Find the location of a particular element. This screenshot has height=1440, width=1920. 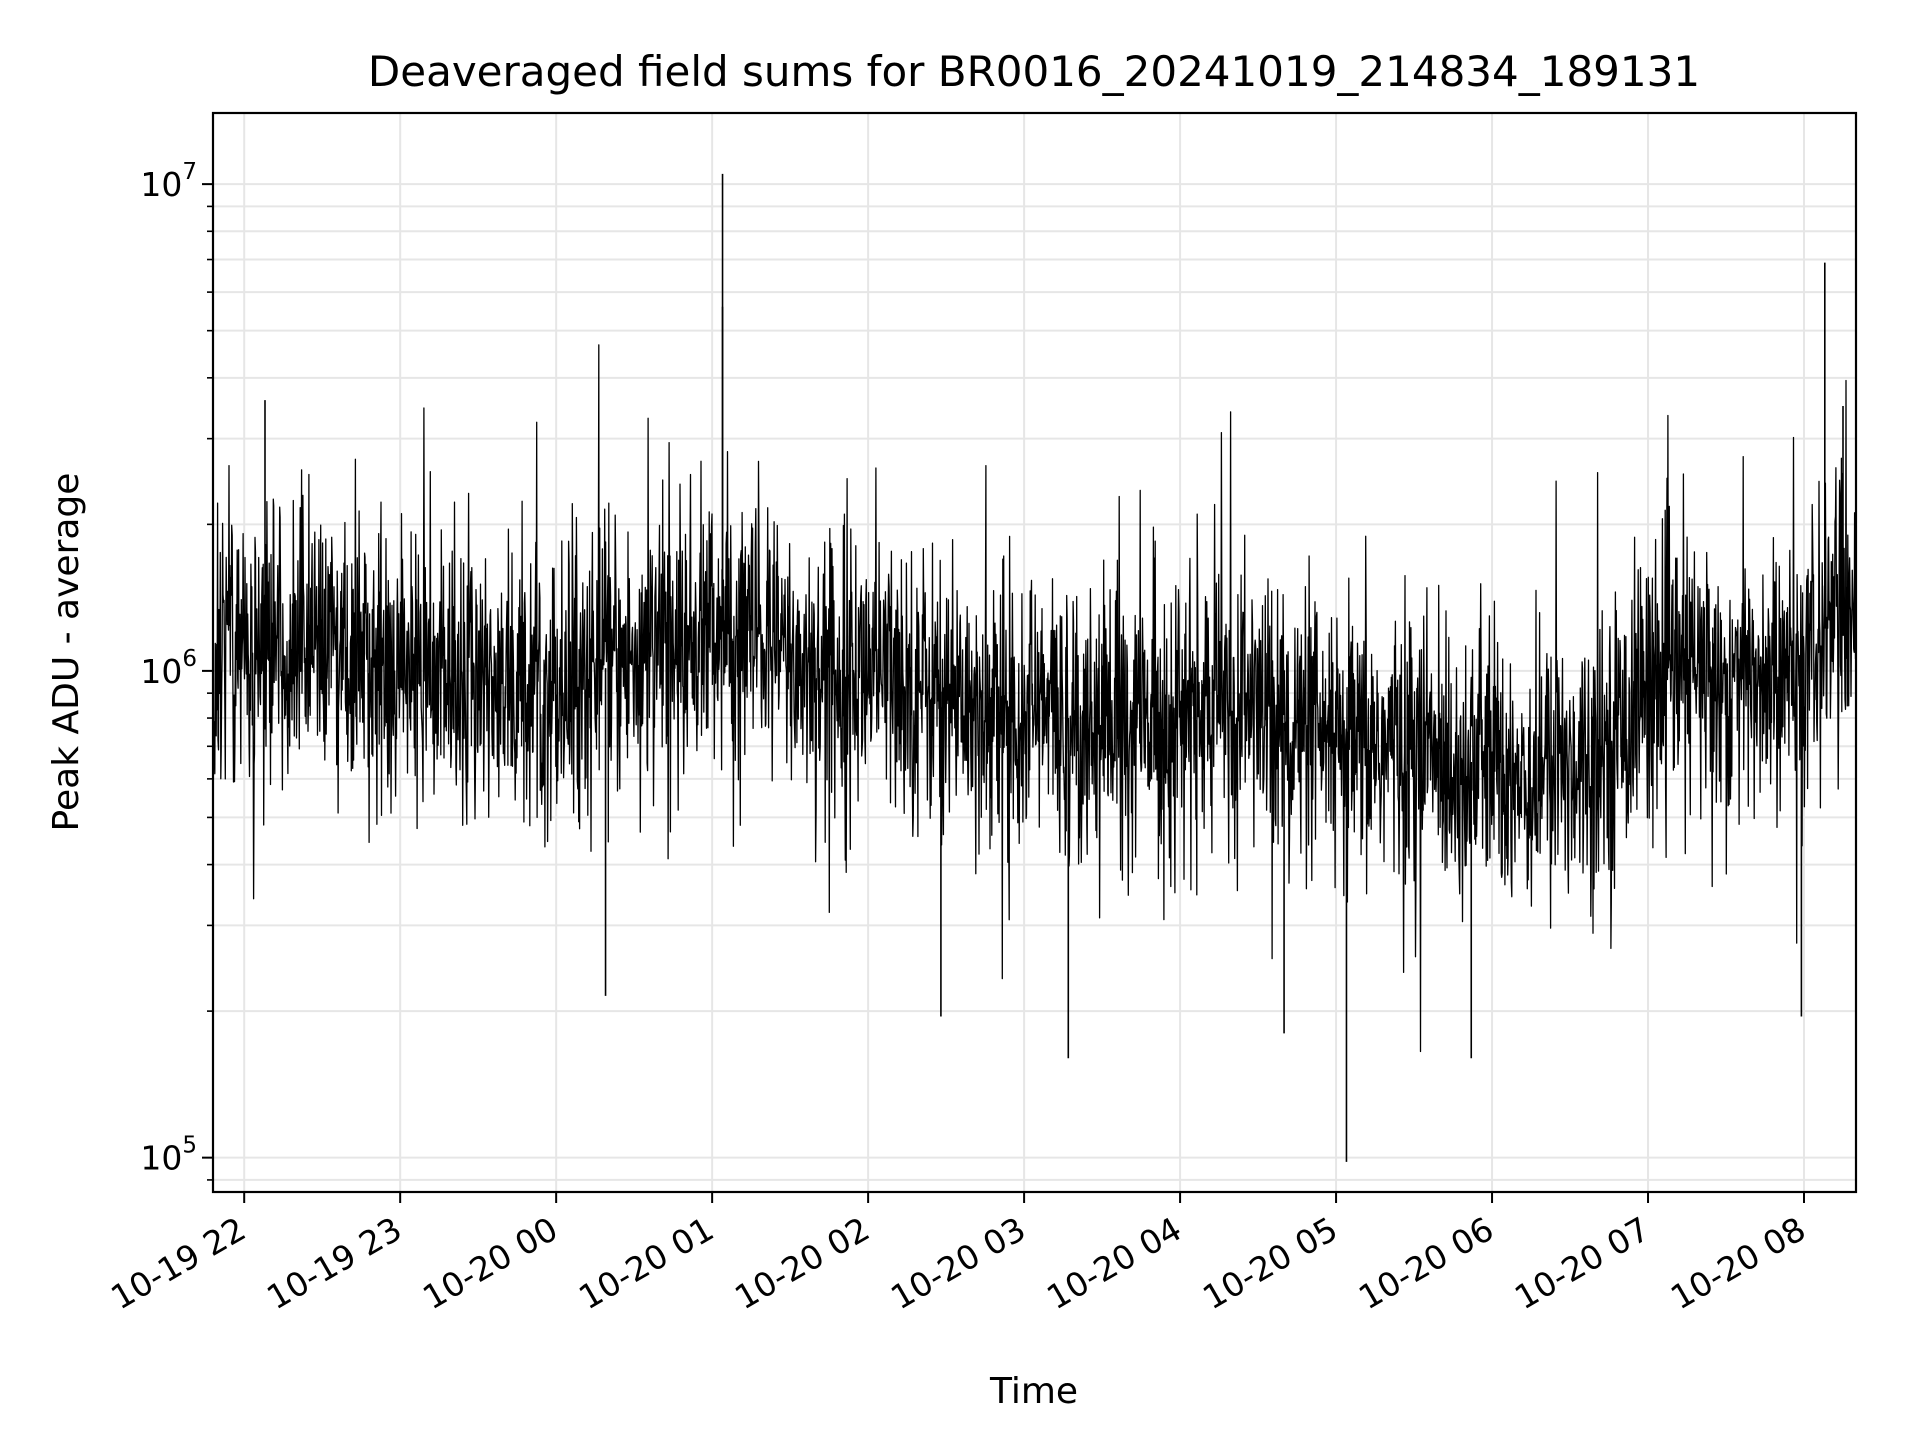

y-tick-label: 10⁷ is located at coordinates (168, 181).